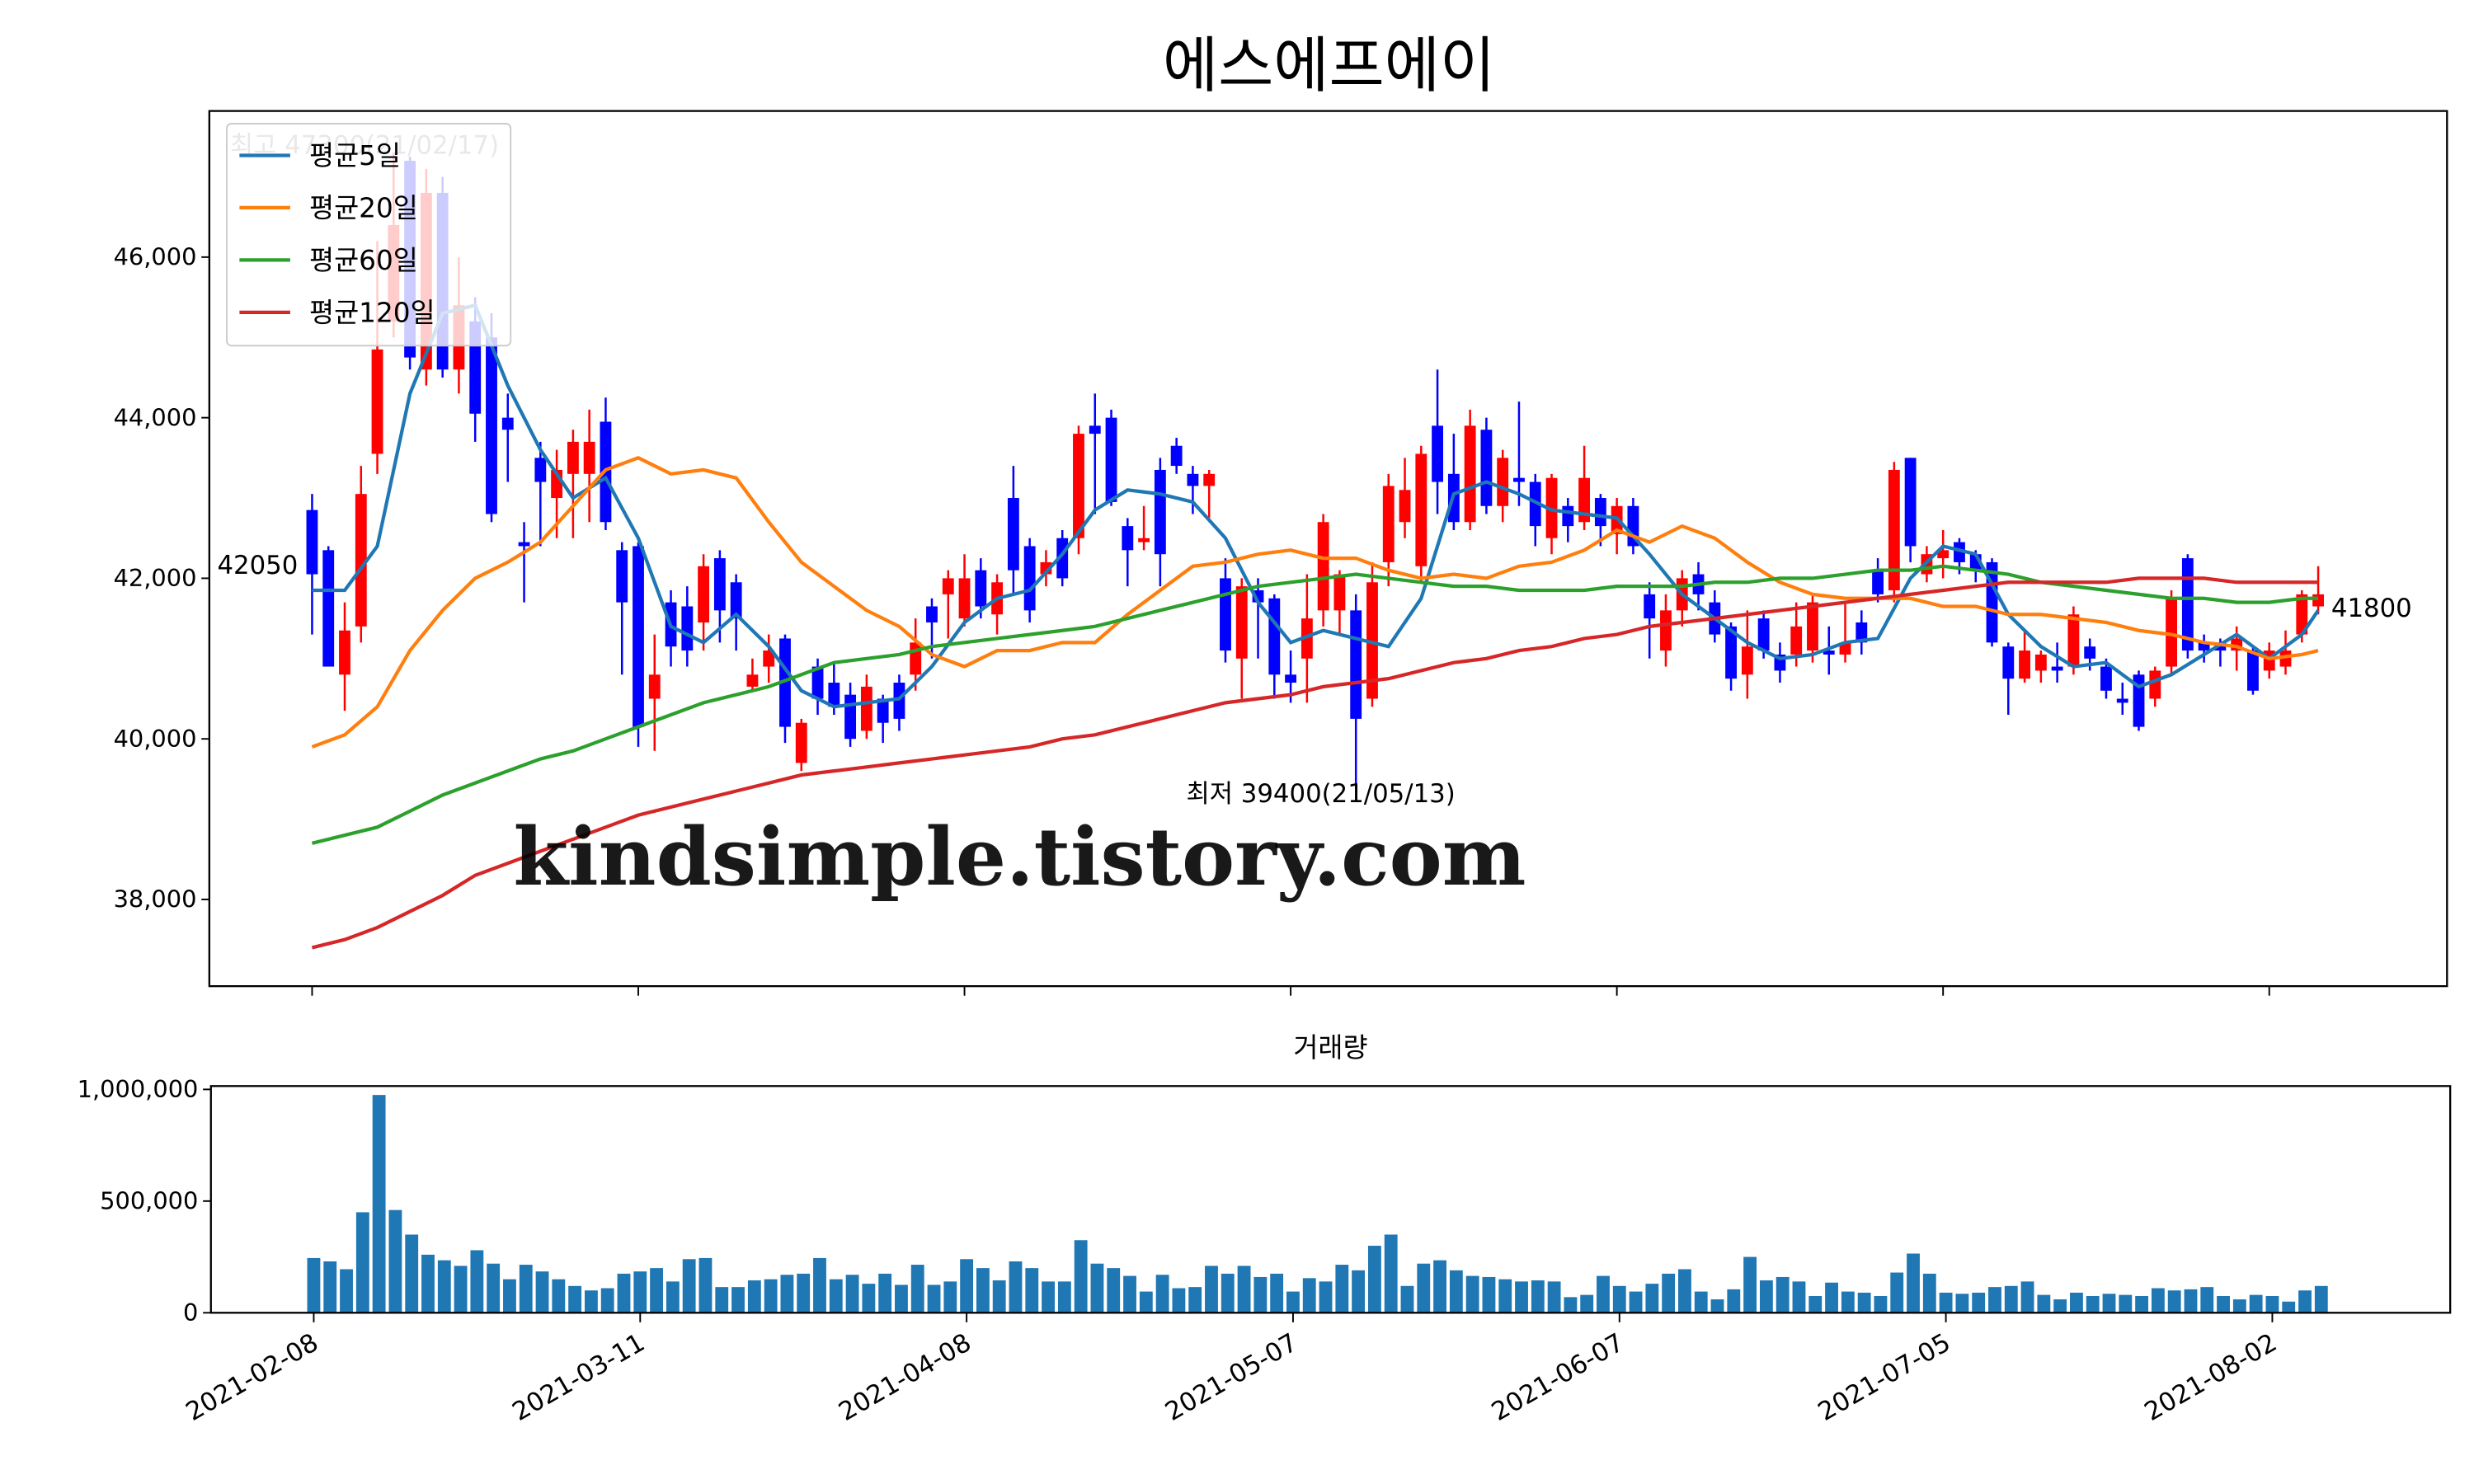 The image size is (2474, 1484). I want to click on y-tick-label: 40,000, so click(155, 739).